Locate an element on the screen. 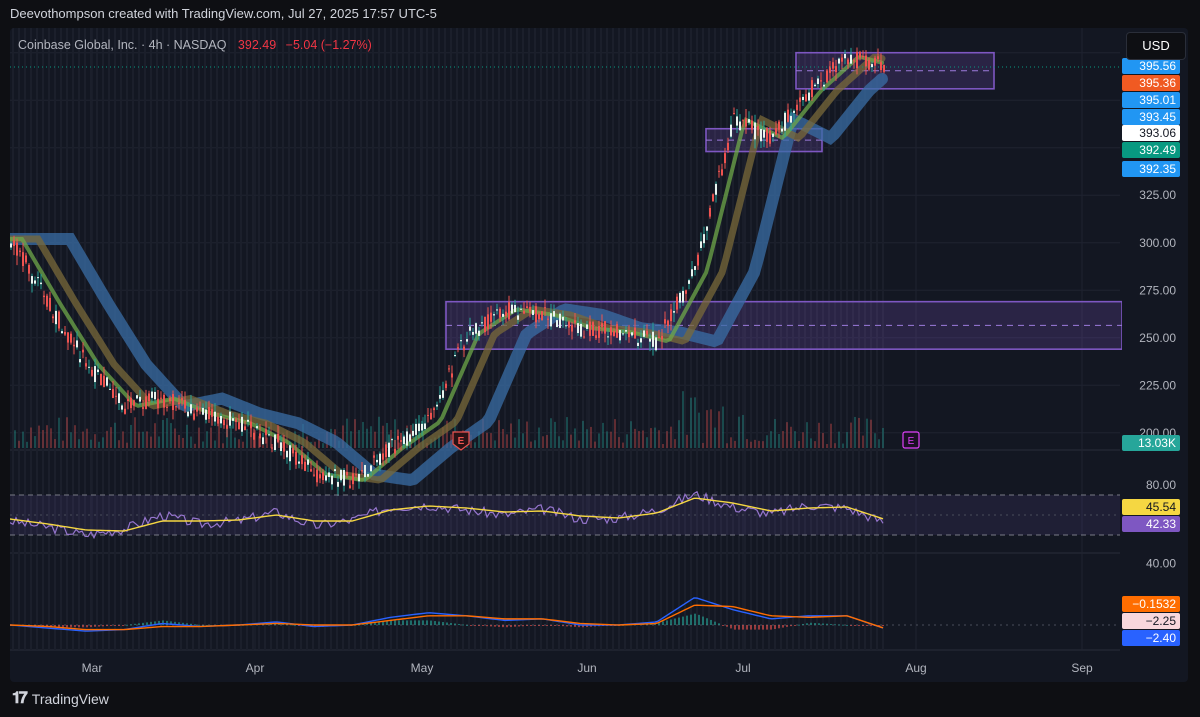  price-tick-label: 250.00 is located at coordinates (1157, 338).